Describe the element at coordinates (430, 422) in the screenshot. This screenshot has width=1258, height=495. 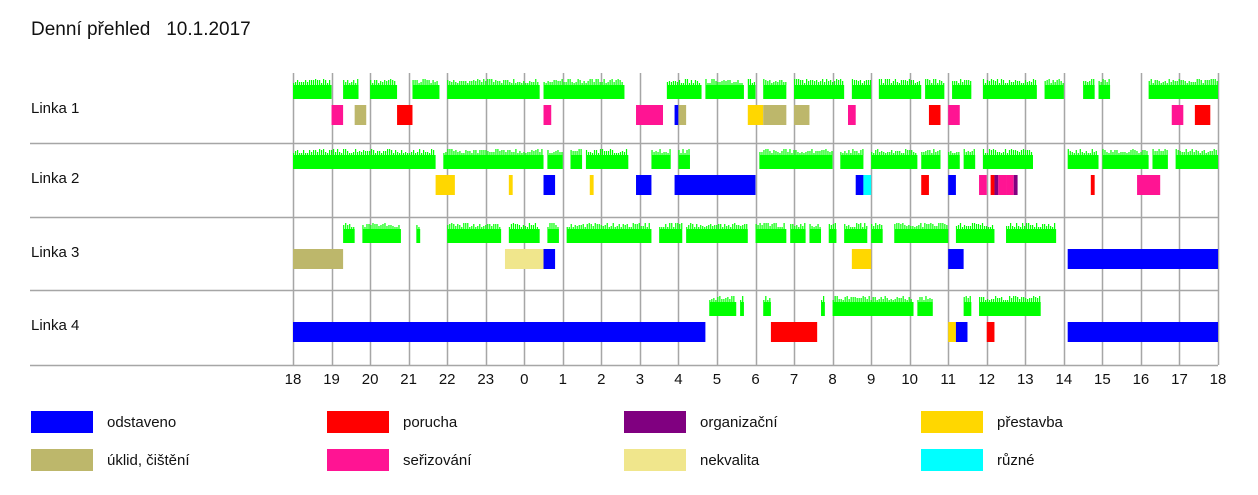
I see `legend-label: porucha` at that location.